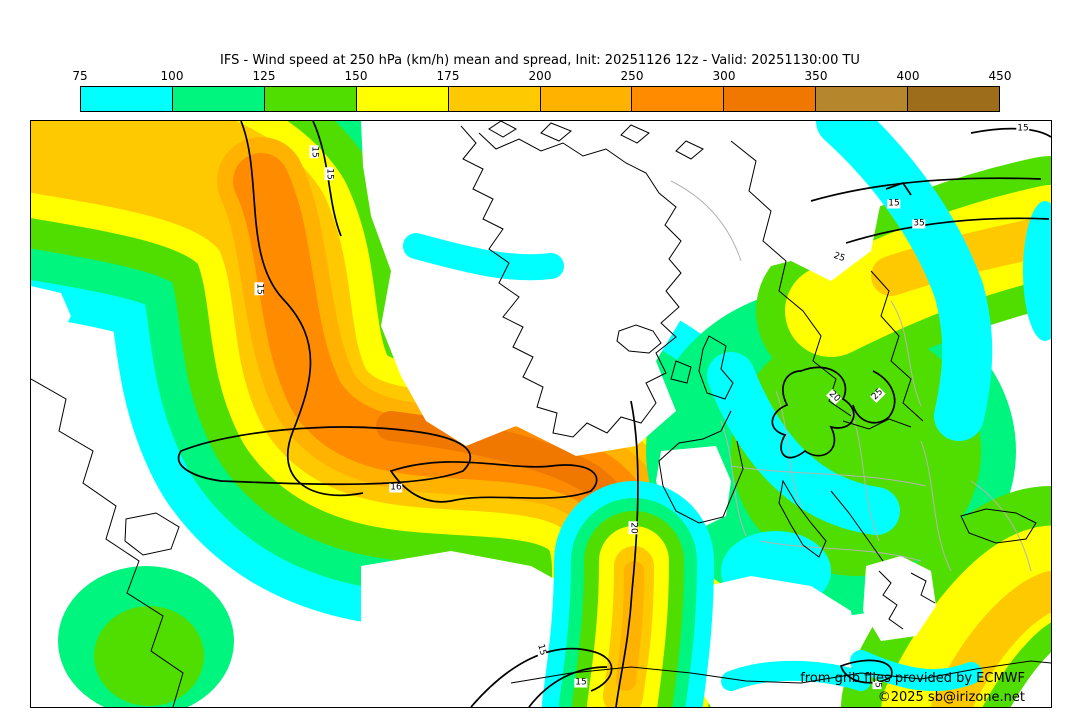 The width and height of the screenshot is (1080, 718). What do you see at coordinates (919, 223) in the screenshot?
I see `spread-contour-label: 35` at bounding box center [919, 223].